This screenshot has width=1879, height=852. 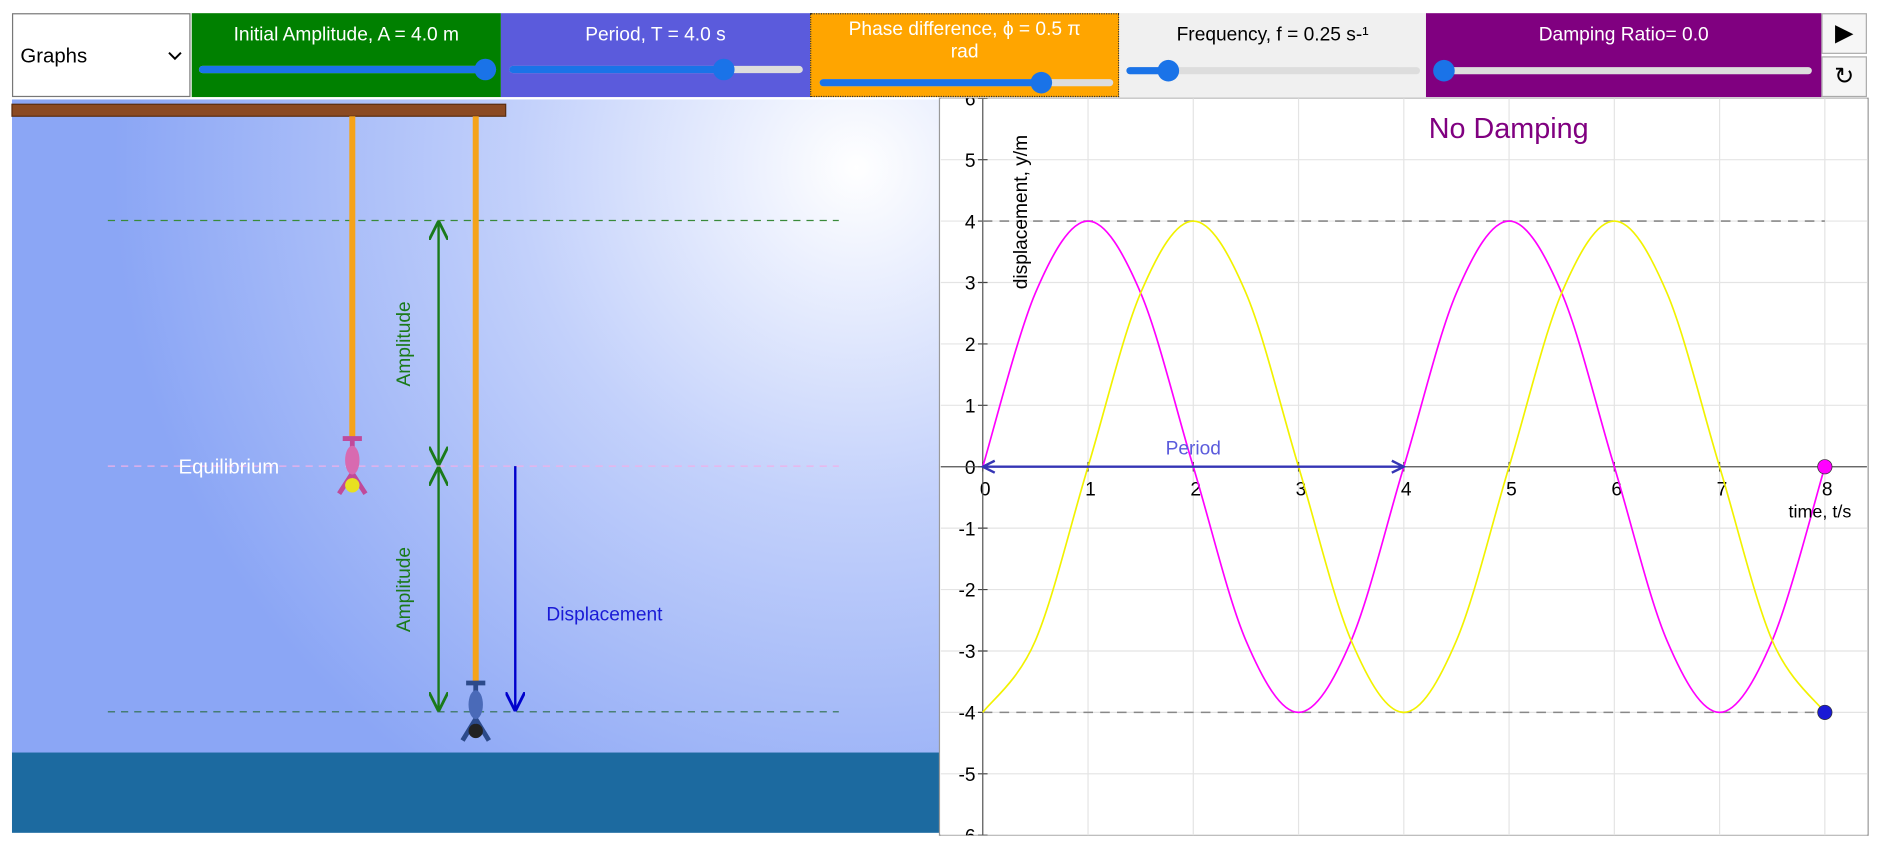 What do you see at coordinates (259, 110) in the screenshot?
I see `beam` at bounding box center [259, 110].